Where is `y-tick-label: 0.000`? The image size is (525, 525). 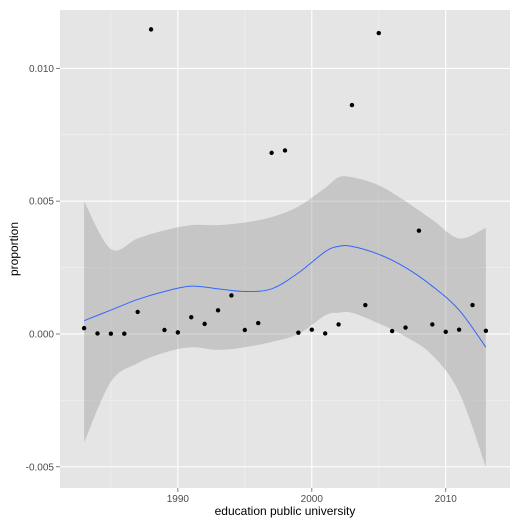
y-tick-label: 0.000 is located at coordinates (41, 334).